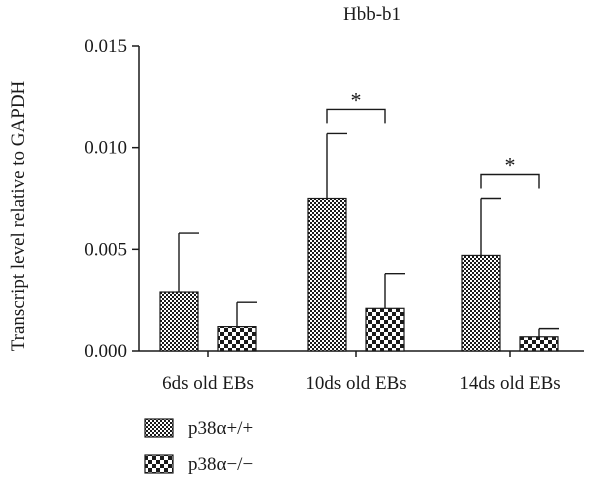 The width and height of the screenshot is (600, 483). I want to click on legend-label: p38α−/−, so click(220, 464).